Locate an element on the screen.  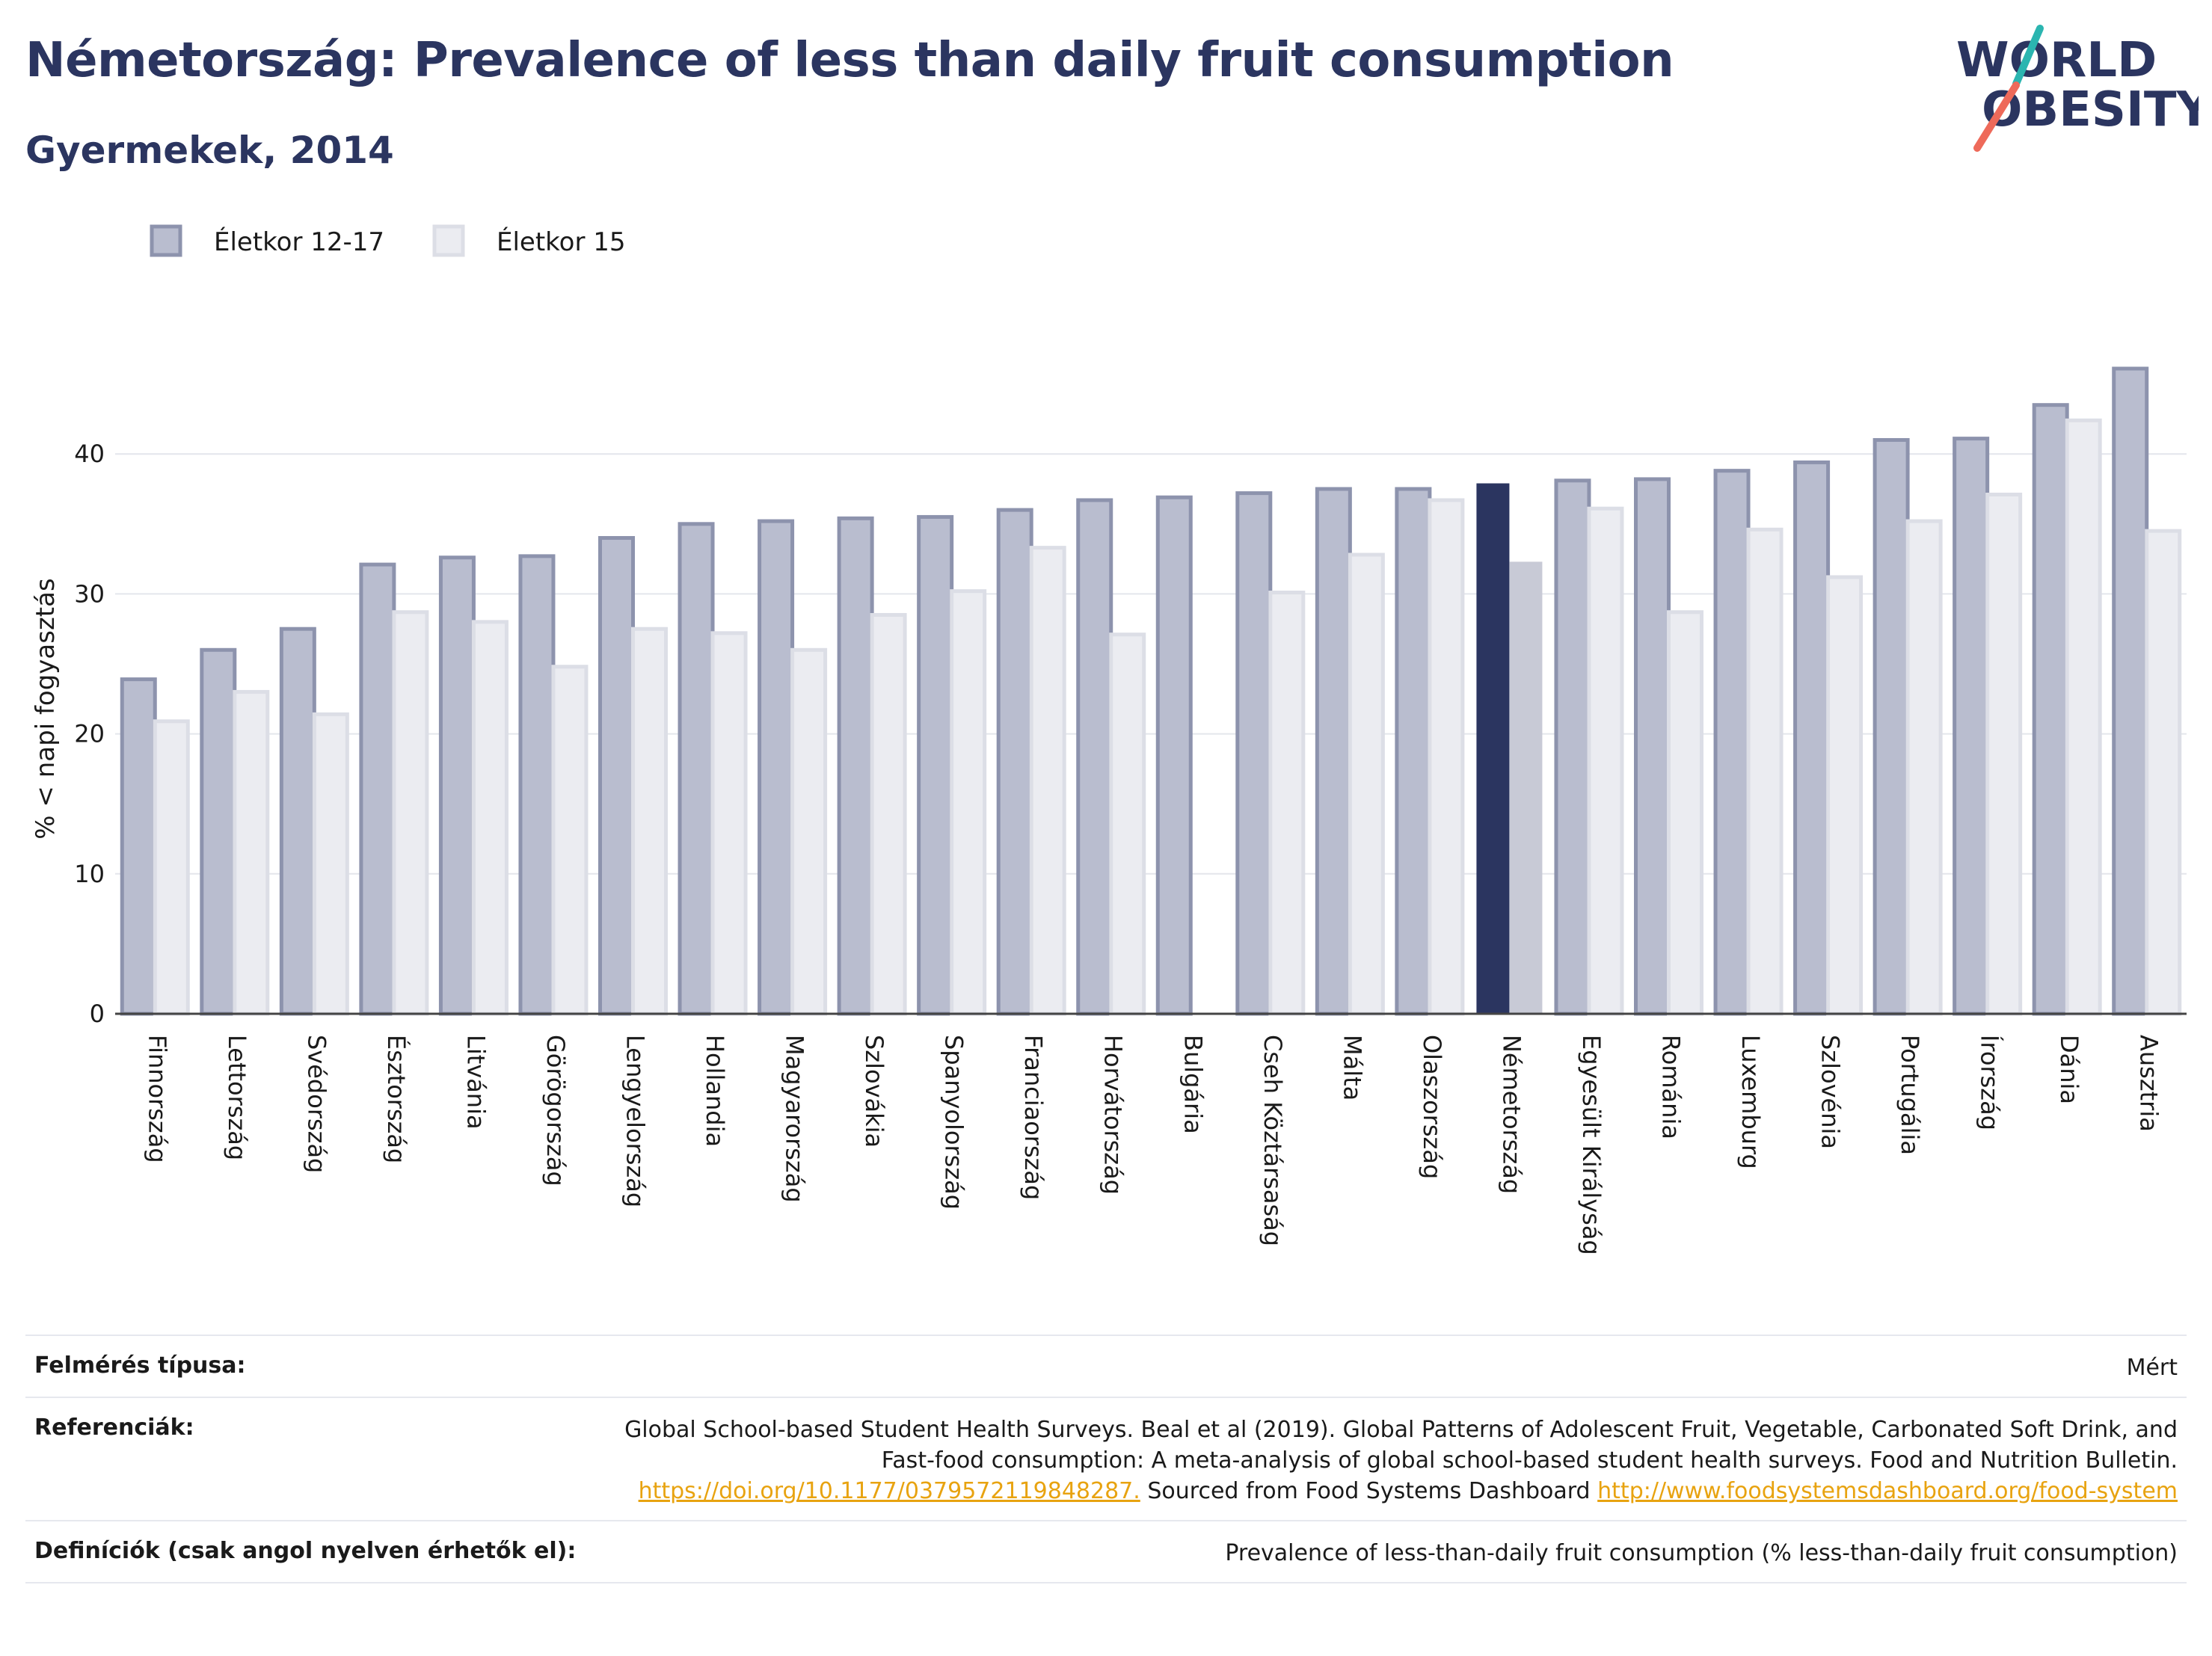
x-tick-label: Hollandia is located at coordinates (715, 1091).